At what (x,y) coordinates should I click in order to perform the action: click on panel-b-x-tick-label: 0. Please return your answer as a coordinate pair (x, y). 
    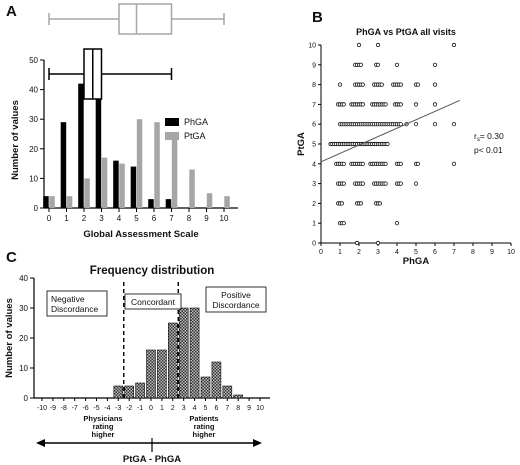
    Looking at the image, I should click on (321, 252).